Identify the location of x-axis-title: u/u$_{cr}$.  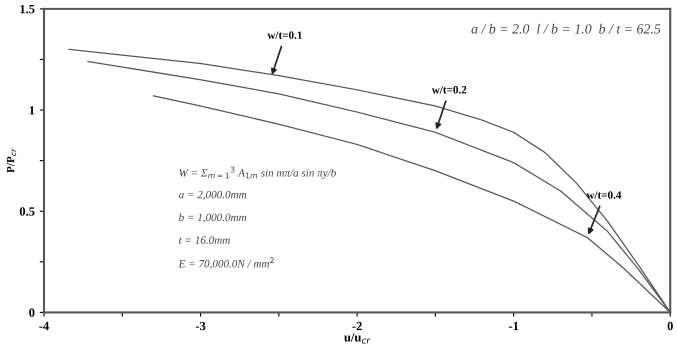
(357, 338).